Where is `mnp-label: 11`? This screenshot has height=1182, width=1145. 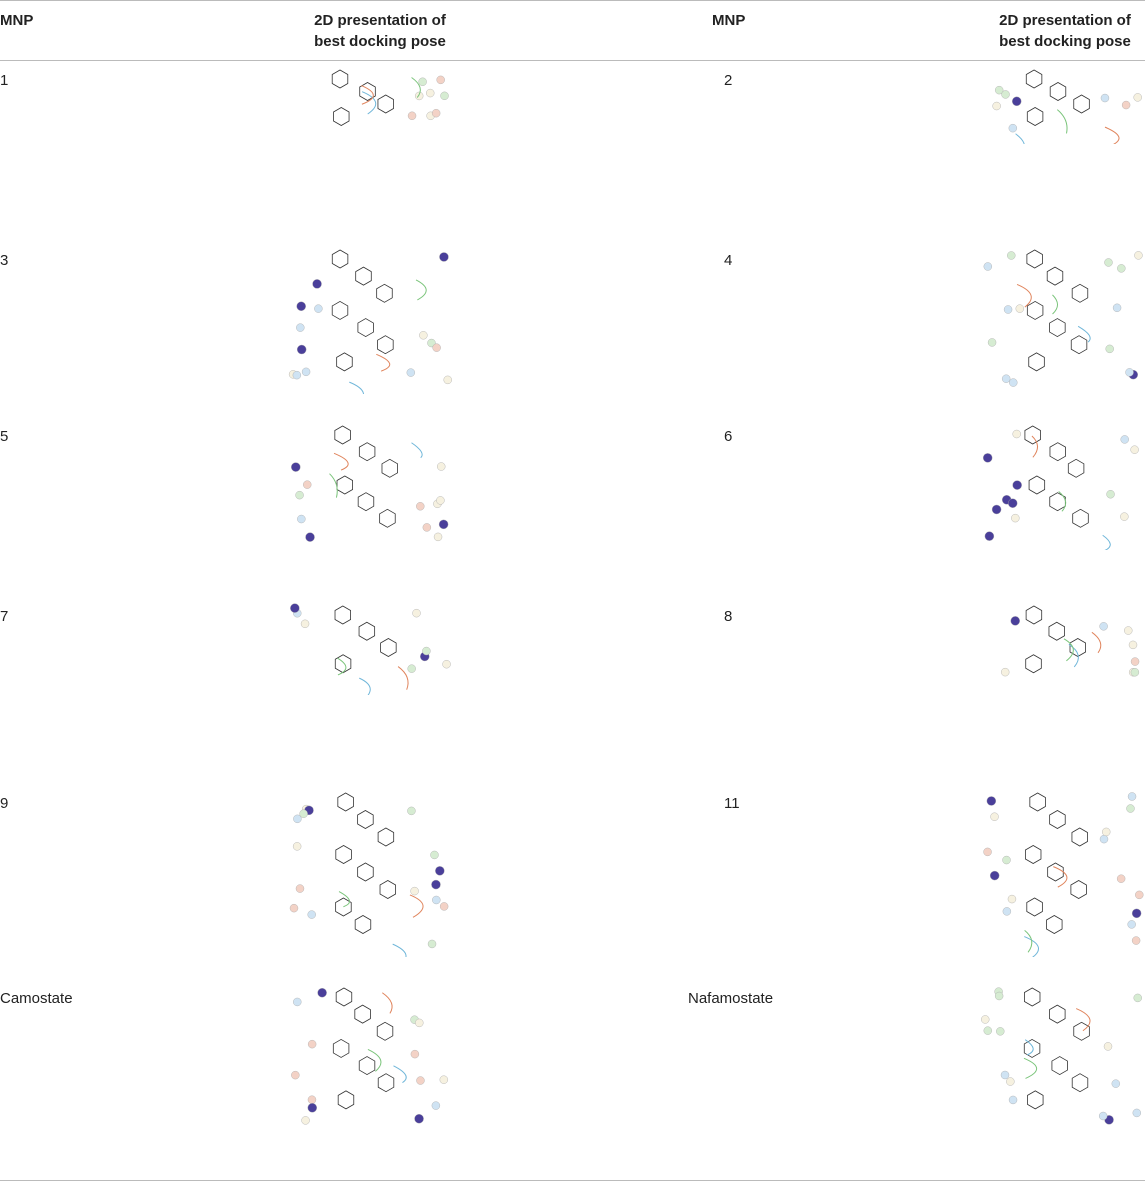
mnp-label: 11 is located at coordinates (732, 803).